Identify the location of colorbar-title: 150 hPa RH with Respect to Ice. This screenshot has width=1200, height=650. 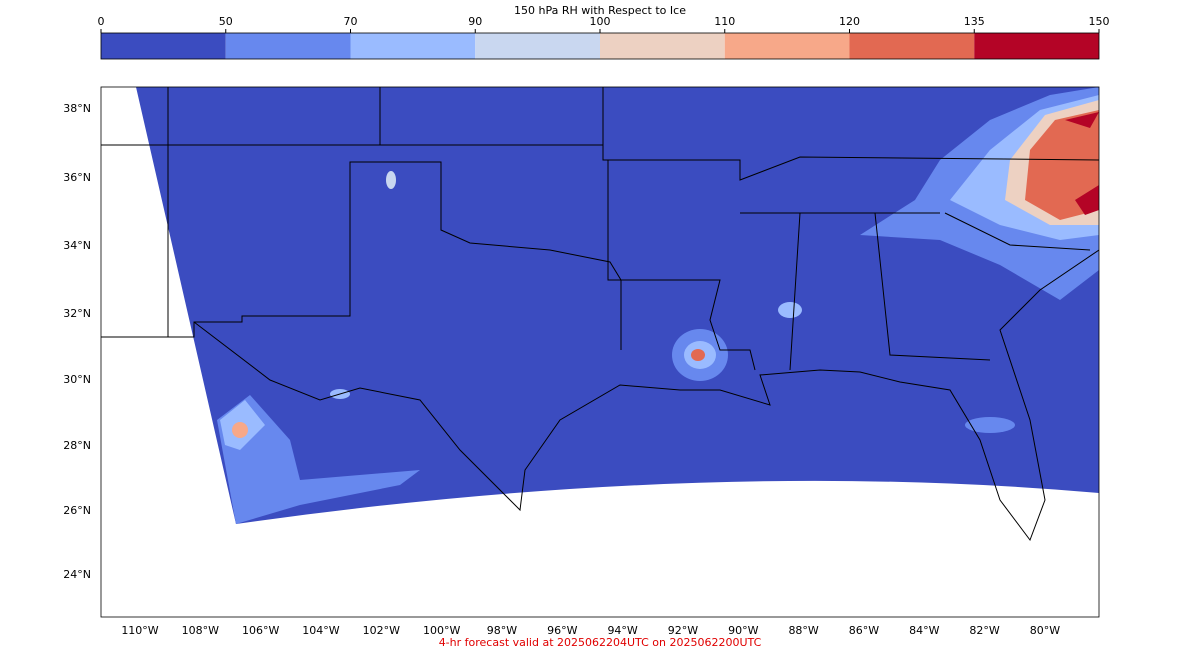
(600, 10).